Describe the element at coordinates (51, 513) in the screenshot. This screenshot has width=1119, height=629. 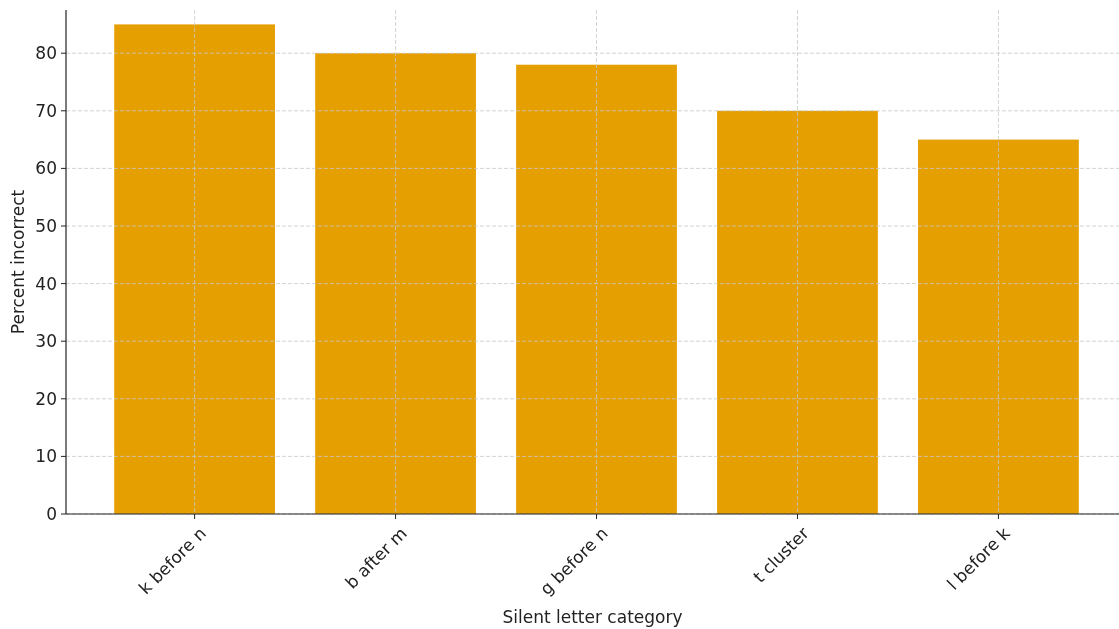
I see `y-tick-label: 0` at that location.